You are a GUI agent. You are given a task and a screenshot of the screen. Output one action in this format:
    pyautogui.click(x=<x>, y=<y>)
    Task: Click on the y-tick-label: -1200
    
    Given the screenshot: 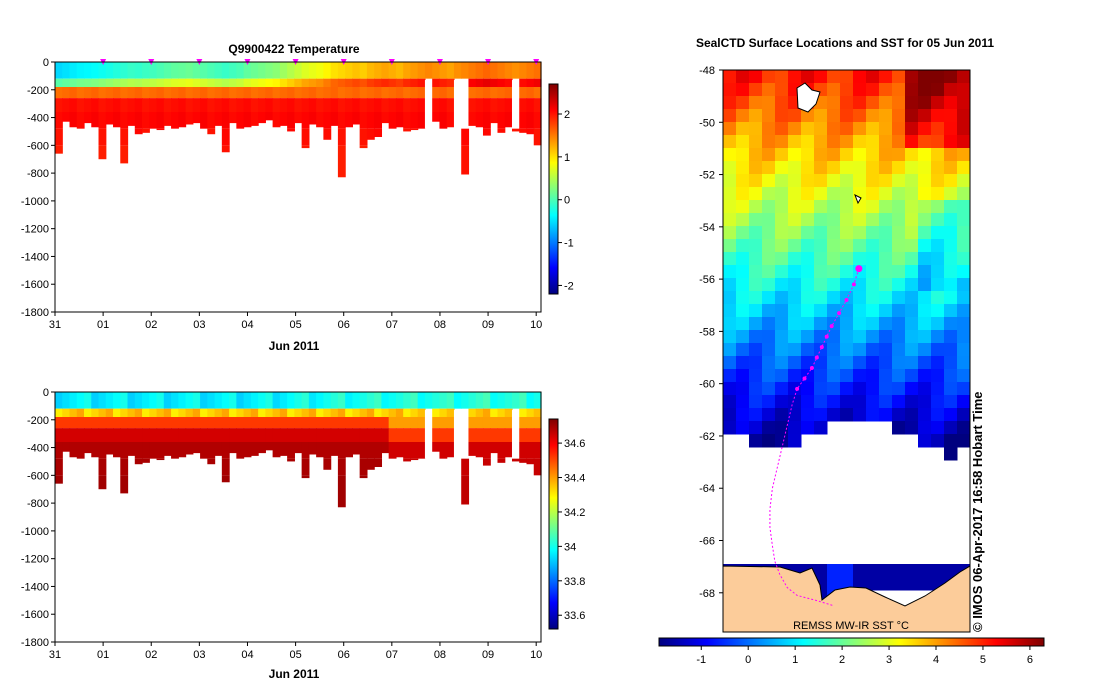 What is the action you would take?
    pyautogui.click(x=35, y=560)
    